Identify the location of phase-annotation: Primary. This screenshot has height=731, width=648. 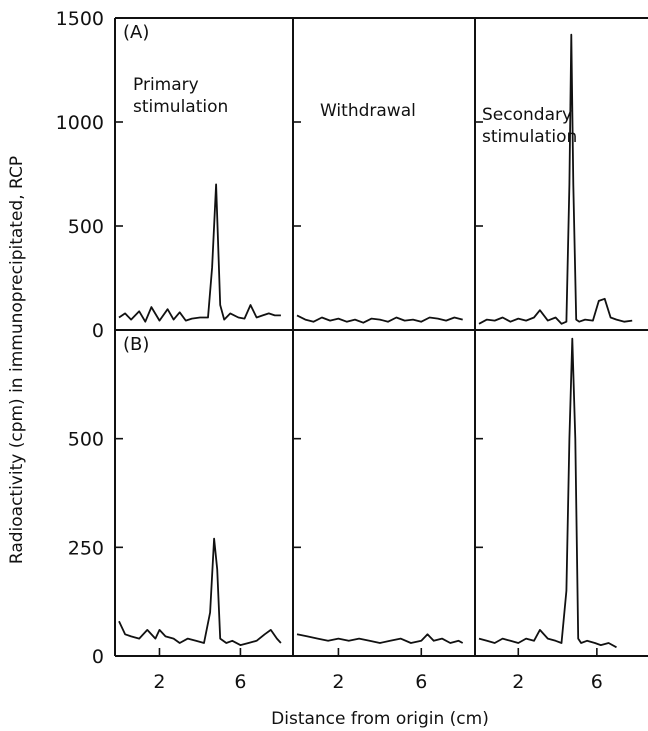
(166, 85).